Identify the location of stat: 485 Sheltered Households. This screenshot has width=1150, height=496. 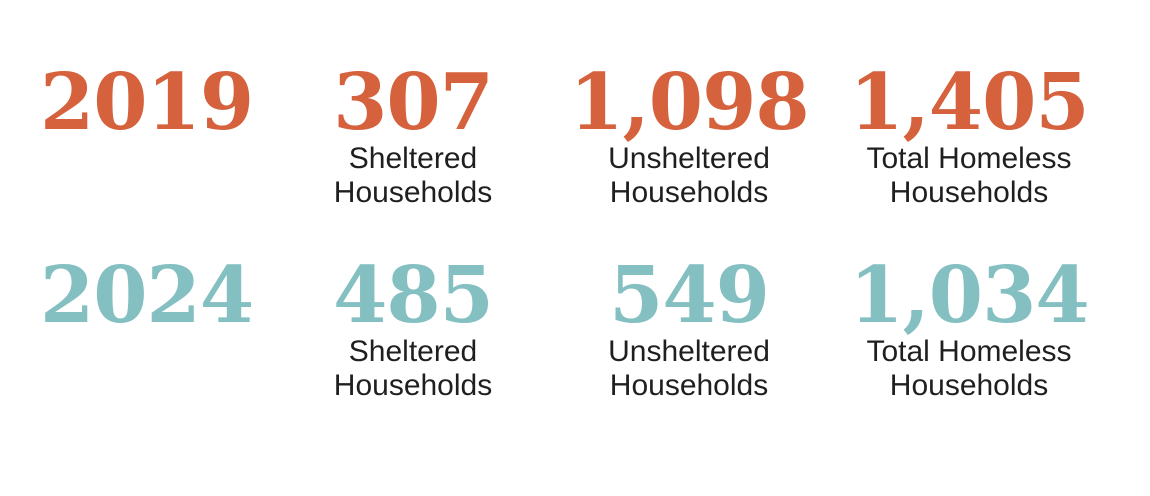
(413, 330).